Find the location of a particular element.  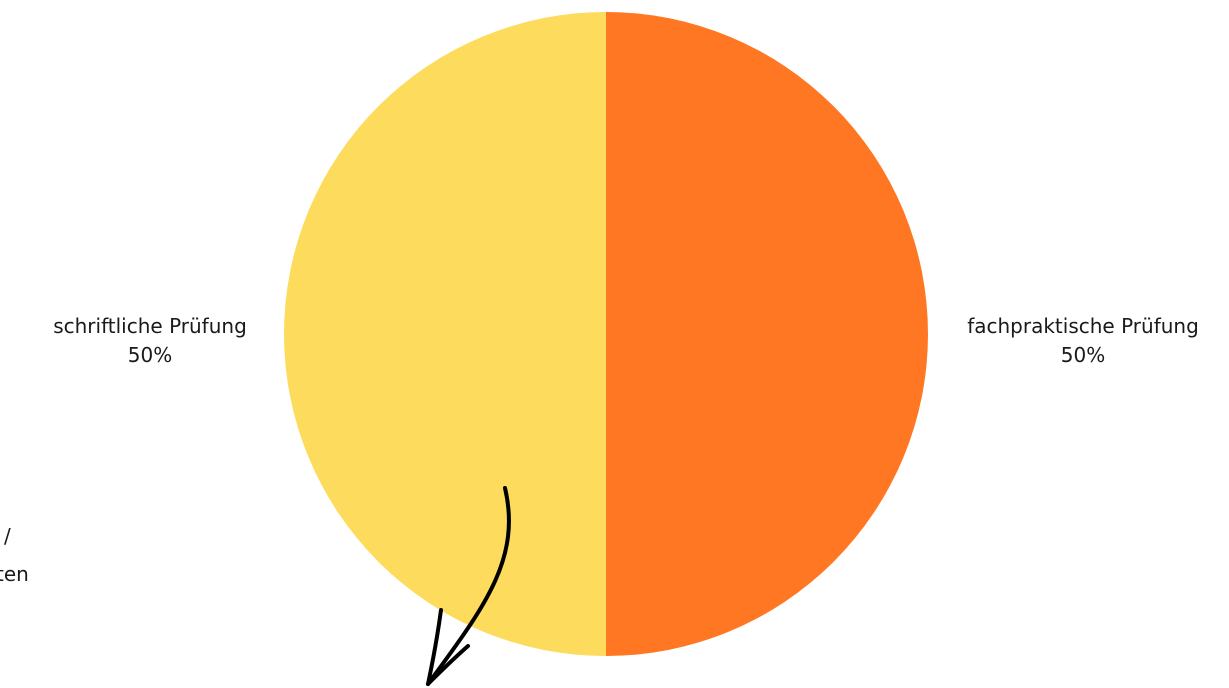

hand-drawn-arrow-icon is located at coordinates (468, 586).